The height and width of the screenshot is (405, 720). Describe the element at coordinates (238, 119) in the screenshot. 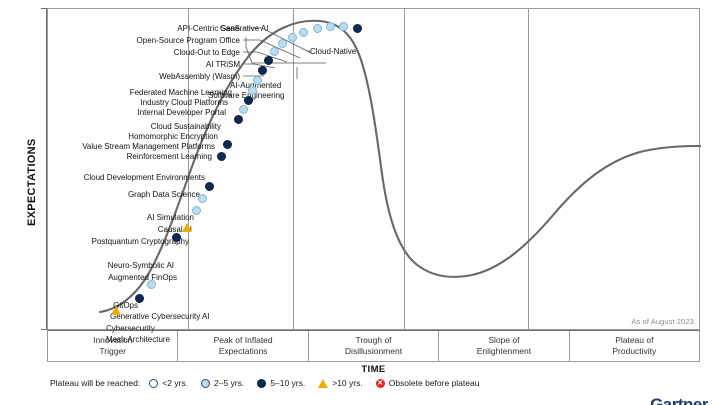

I see `marker-reinforcement-learning` at that location.